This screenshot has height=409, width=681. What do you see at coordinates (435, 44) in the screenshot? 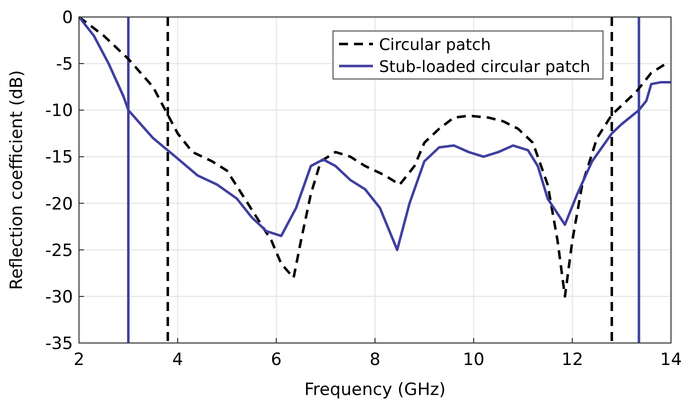
I see `legend-label: Circular patch` at bounding box center [435, 44].